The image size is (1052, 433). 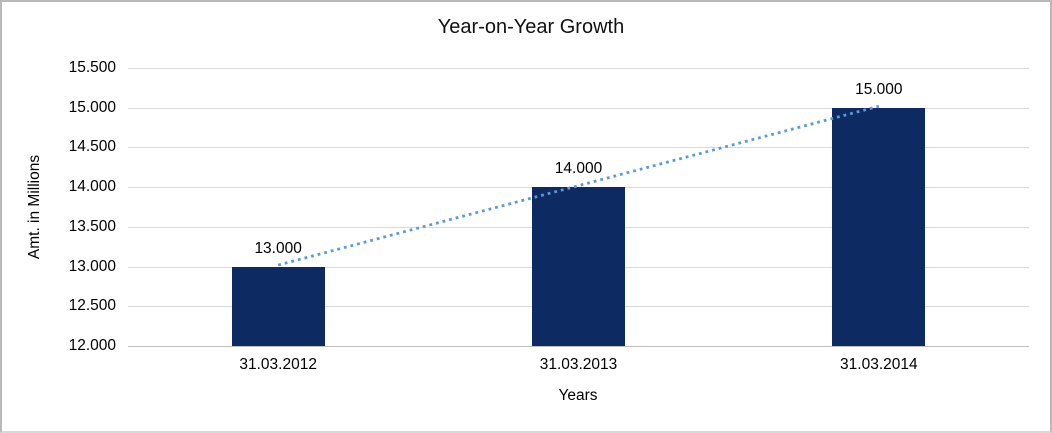 What do you see at coordinates (278, 364) in the screenshot?
I see `x-tick-label: 31.03.2012` at bounding box center [278, 364].